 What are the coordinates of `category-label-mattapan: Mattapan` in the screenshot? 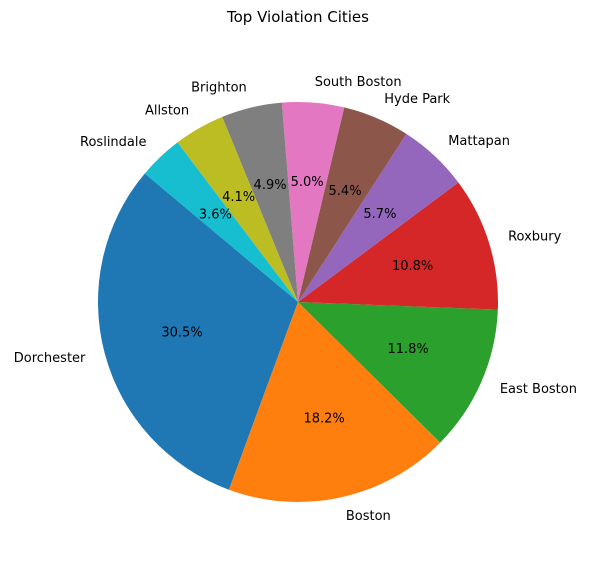 It's located at (479, 141).